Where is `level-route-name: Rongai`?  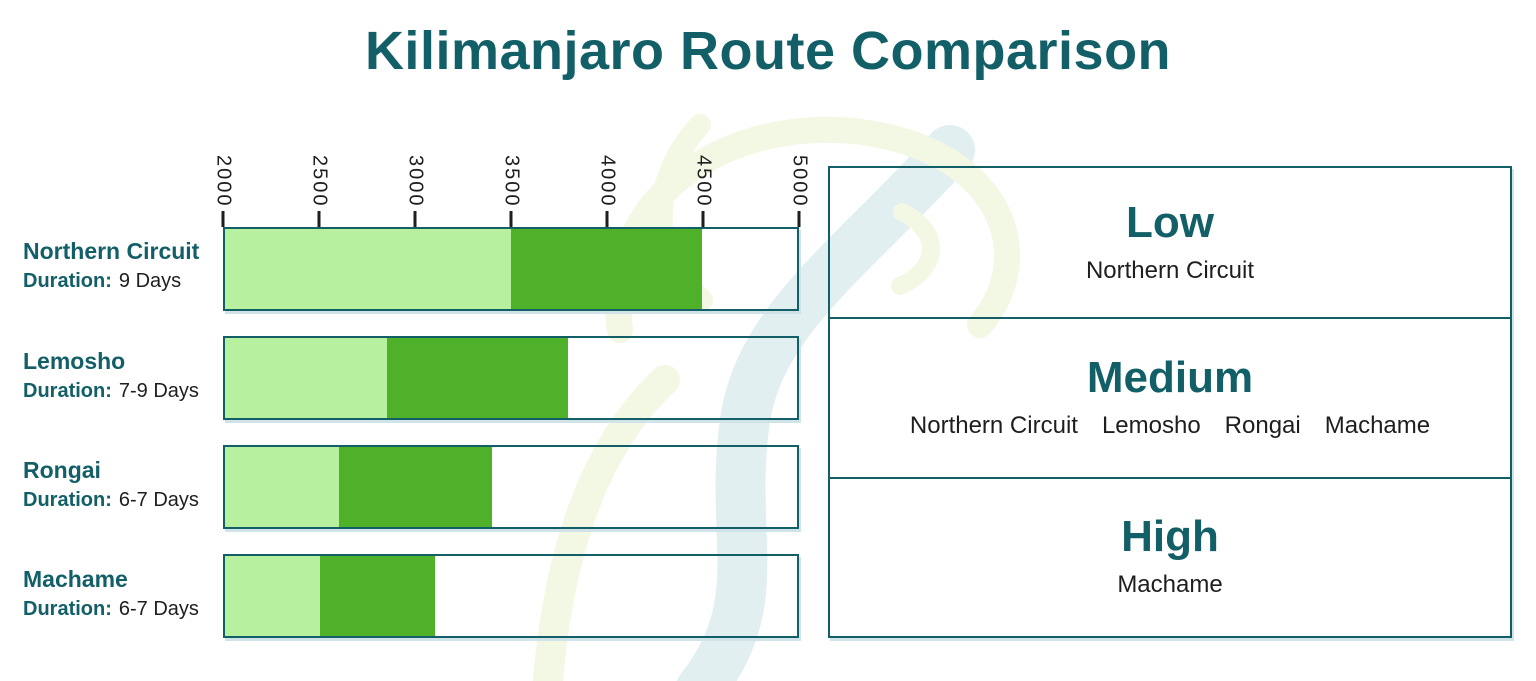
level-route-name: Rongai is located at coordinates (1262, 426).